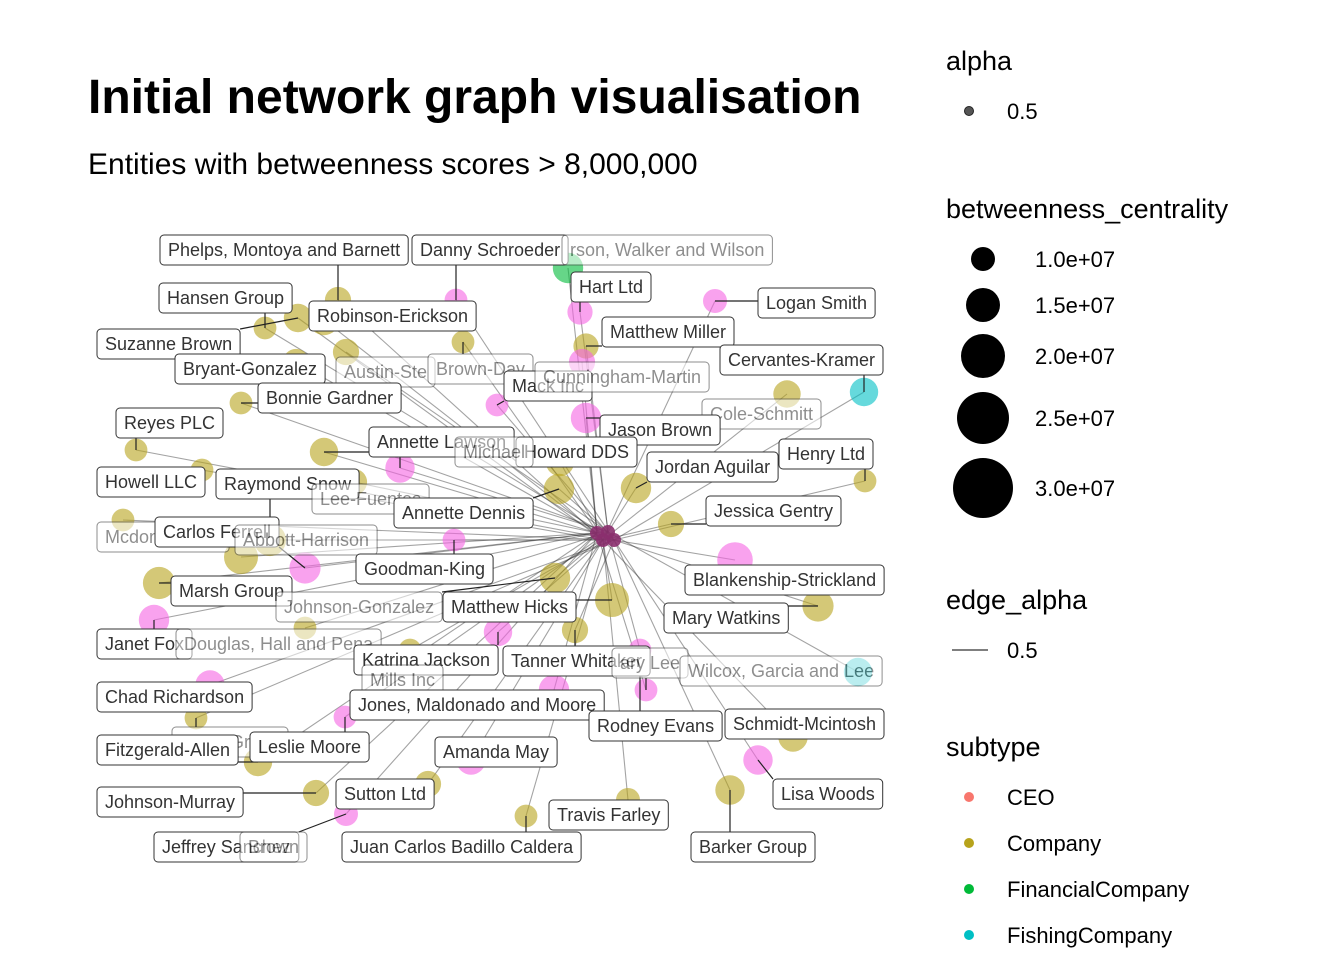 This screenshot has width=1344, height=960. I want to click on edge-tanner, so click(594, 585).